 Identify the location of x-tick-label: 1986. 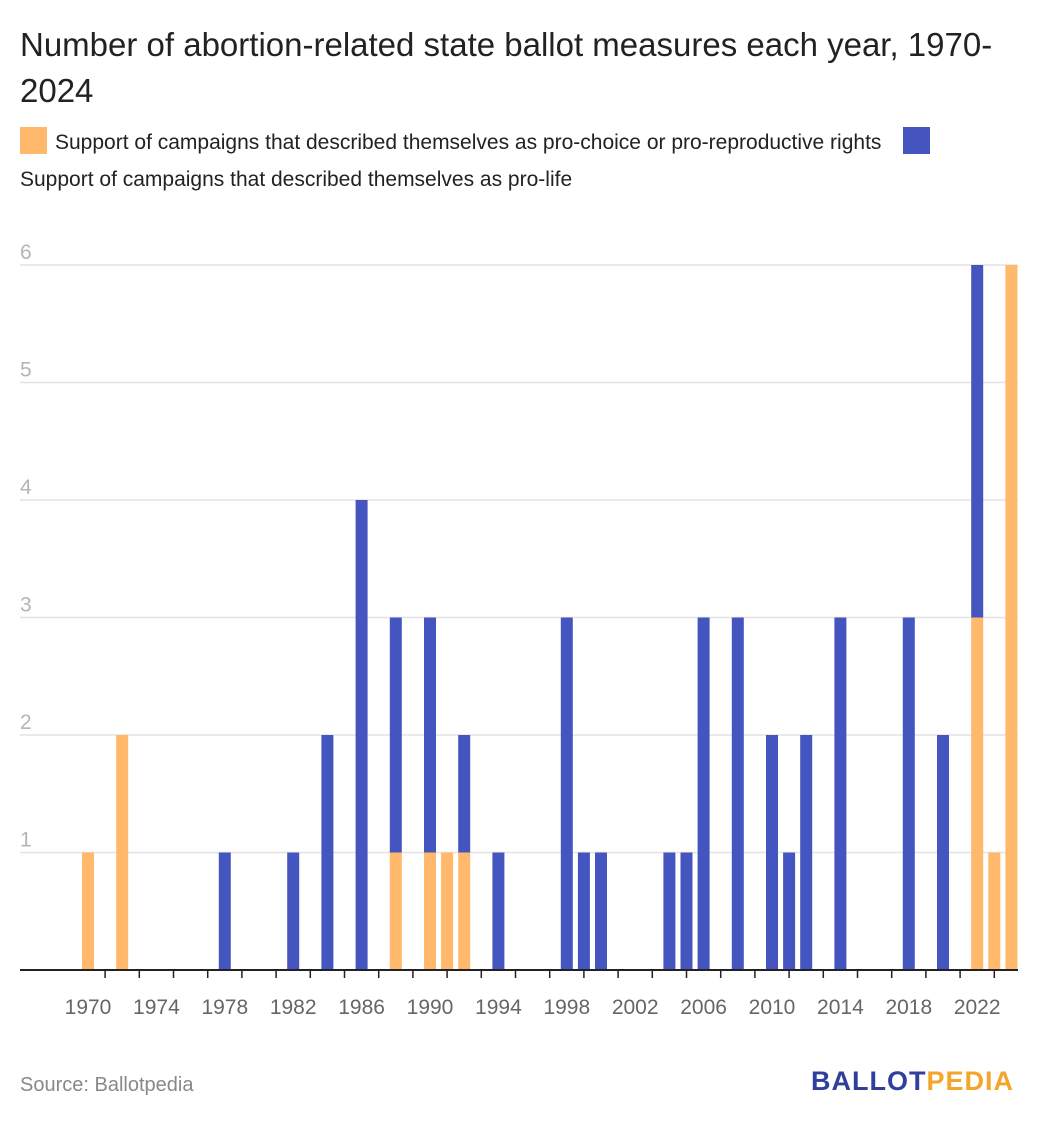
(361, 1007).